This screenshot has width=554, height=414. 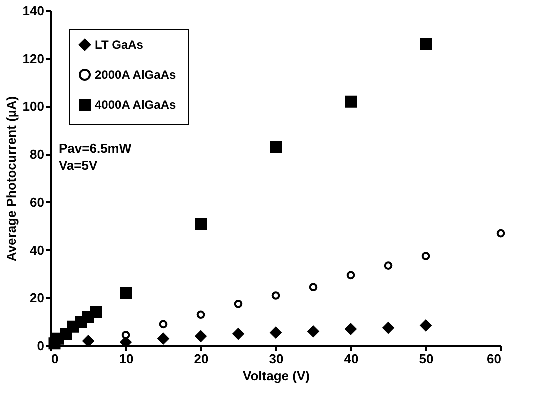 What do you see at coordinates (351, 359) in the screenshot?
I see `x-tick-label: 40` at bounding box center [351, 359].